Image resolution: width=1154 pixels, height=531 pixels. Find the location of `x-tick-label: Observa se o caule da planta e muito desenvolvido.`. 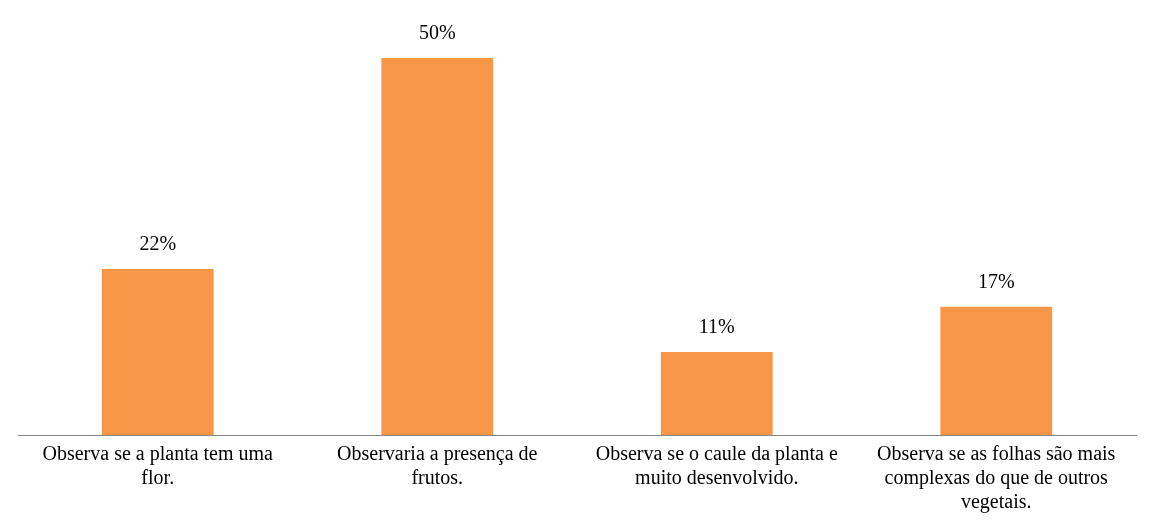

x-tick-label: Observa se o caule da planta e muito desenvolvido. is located at coordinates (716, 465).